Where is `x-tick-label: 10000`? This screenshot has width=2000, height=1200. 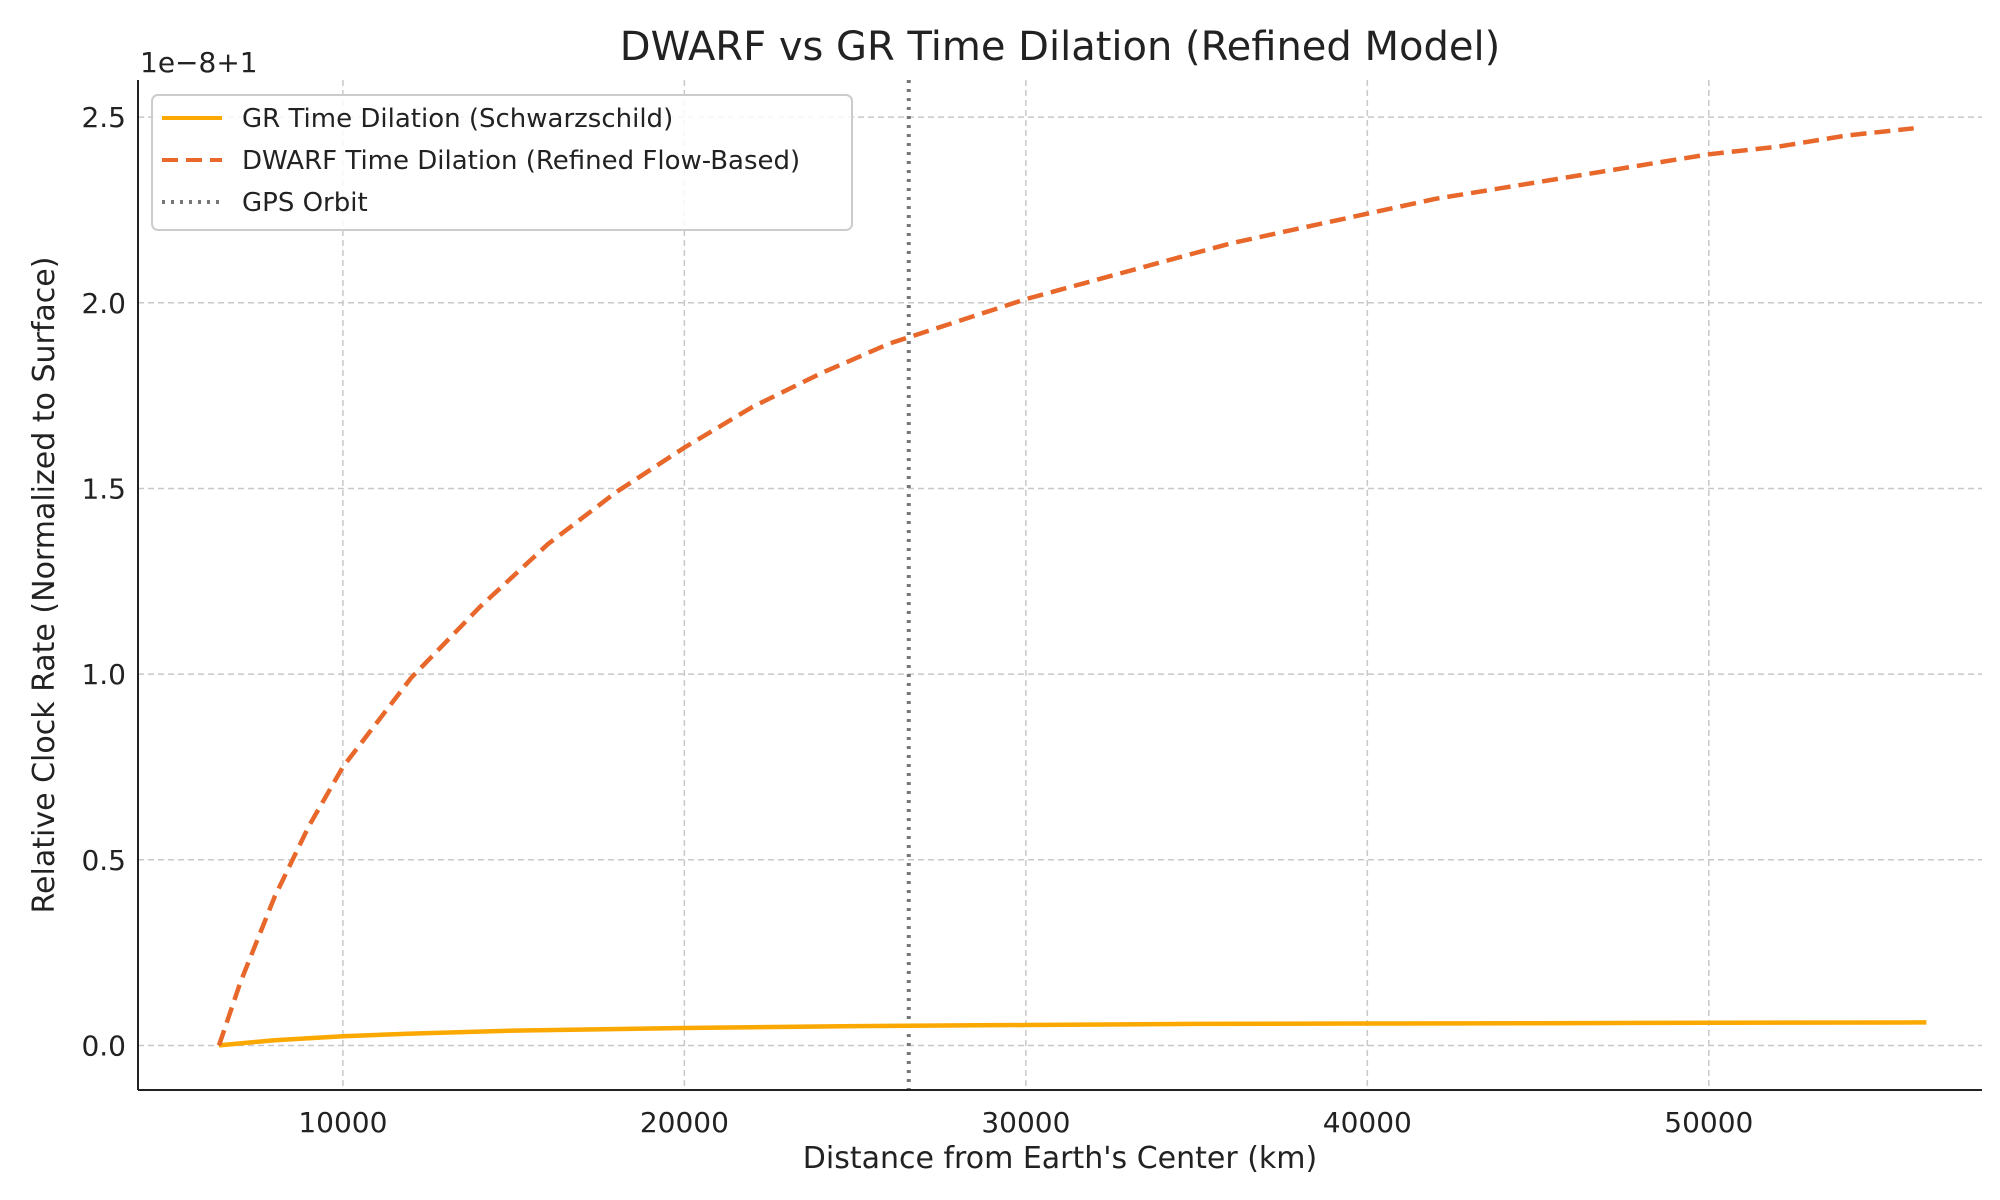 x-tick-label: 10000 is located at coordinates (342, 1122).